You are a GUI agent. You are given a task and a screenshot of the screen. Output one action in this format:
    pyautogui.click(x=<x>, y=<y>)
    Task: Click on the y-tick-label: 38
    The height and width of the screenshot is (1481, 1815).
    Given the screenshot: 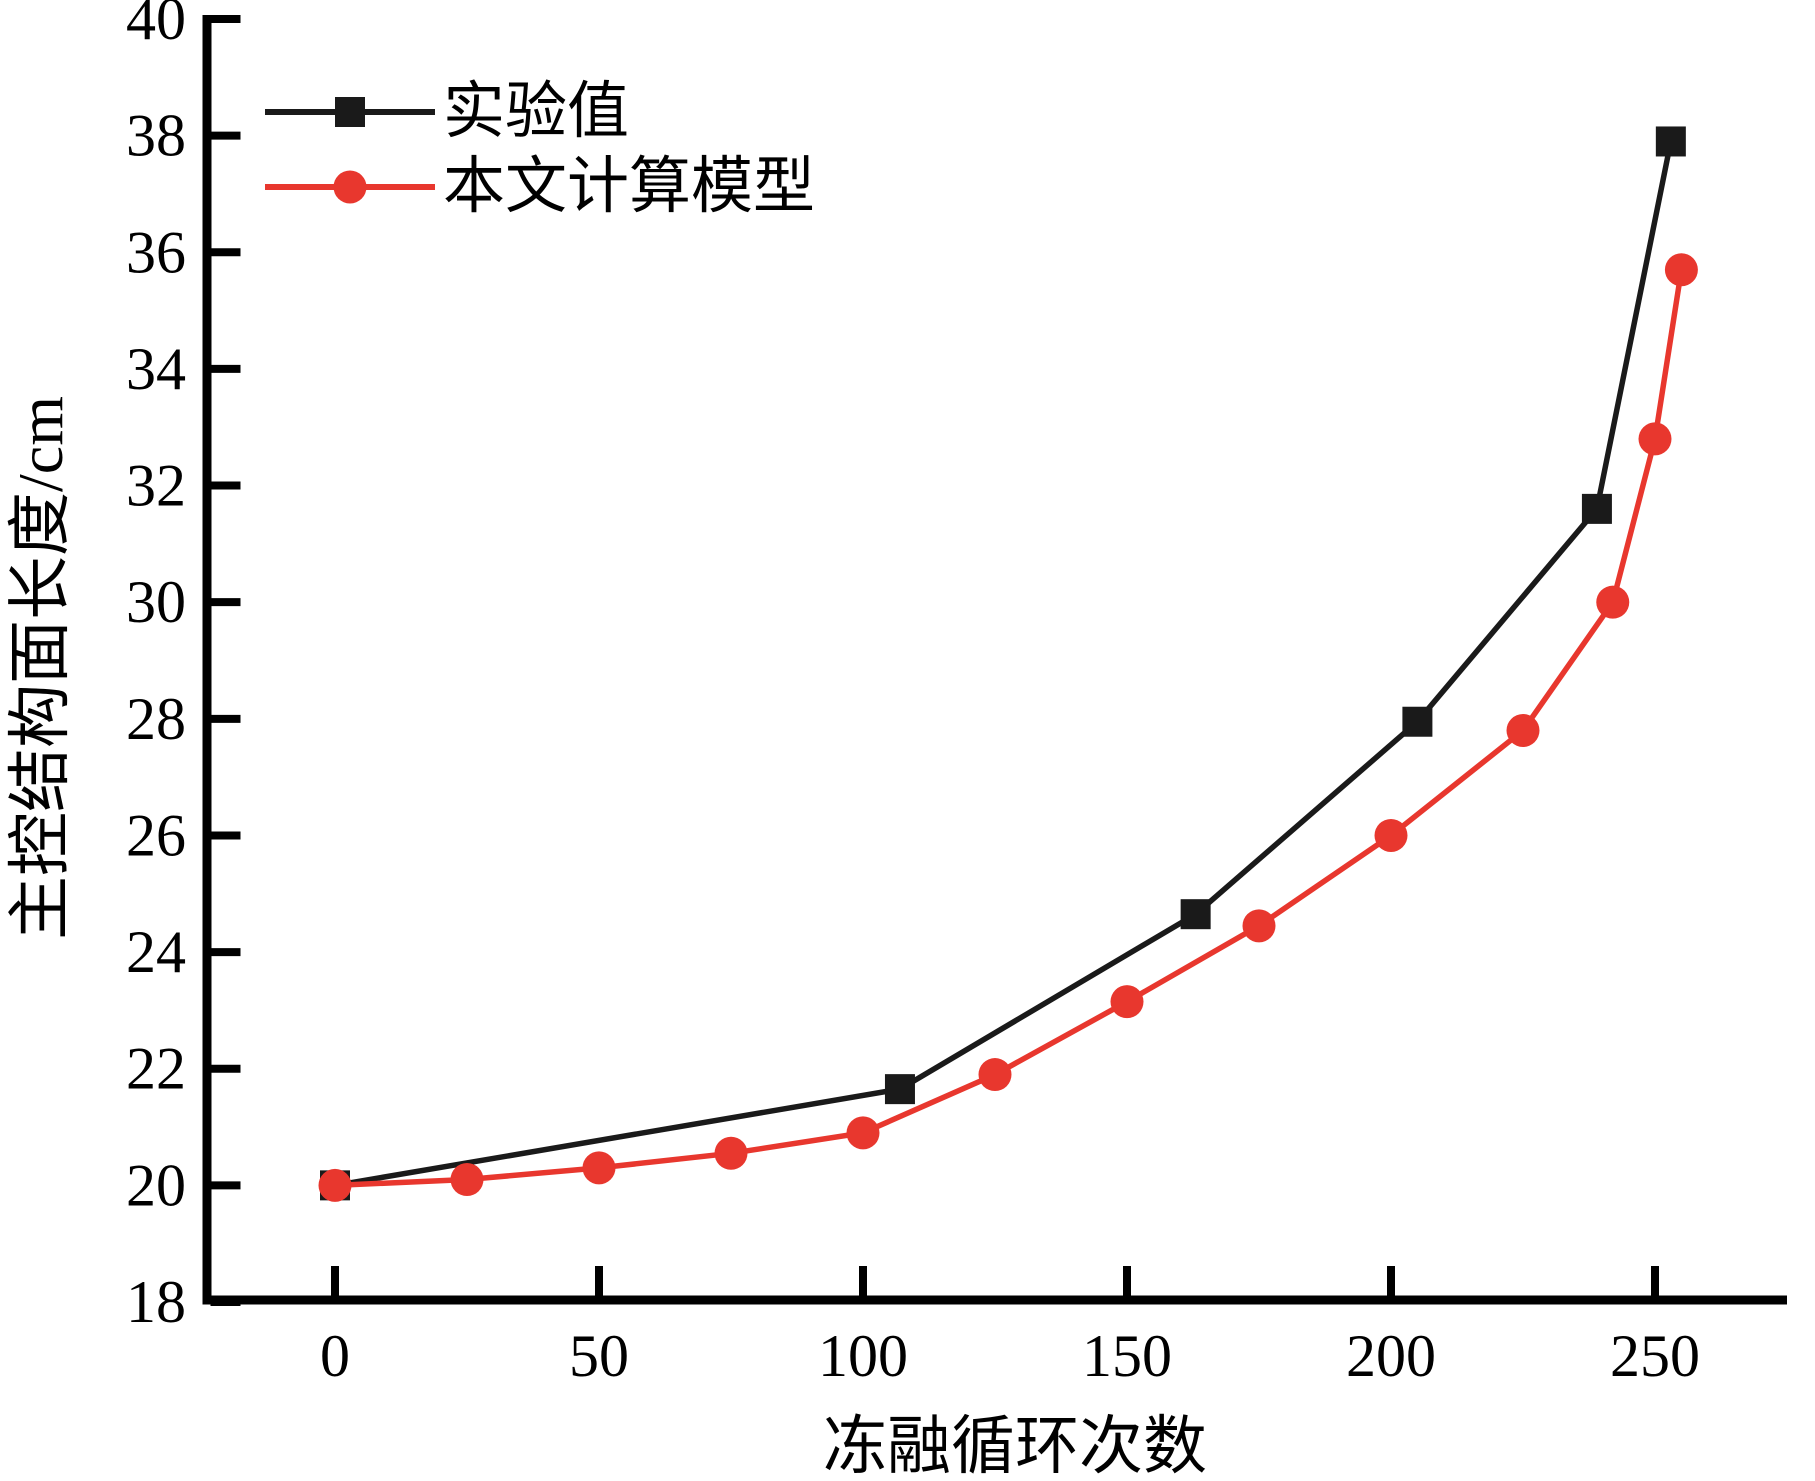 What is the action you would take?
    pyautogui.click(x=156, y=136)
    